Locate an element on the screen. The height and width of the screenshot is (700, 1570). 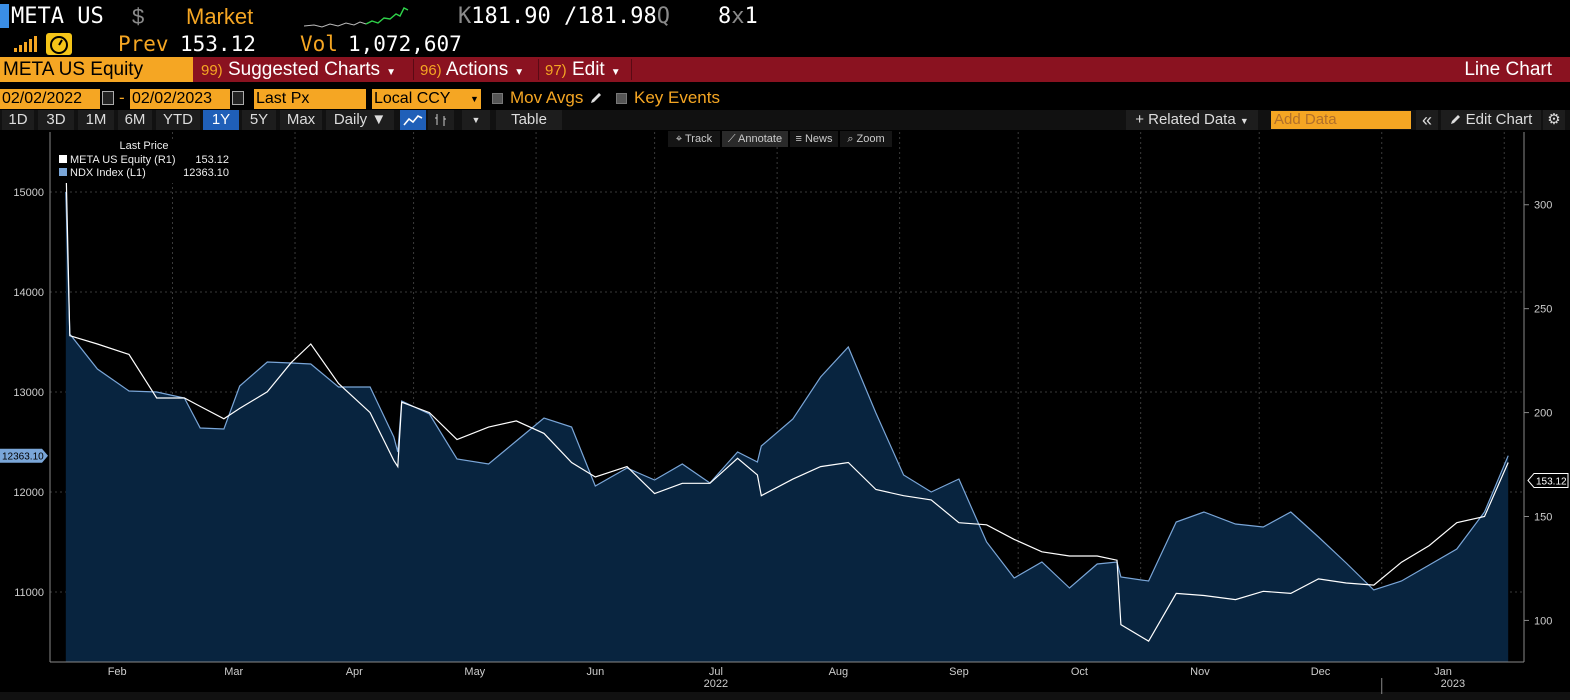
period-max-button: Max is located at coordinates (301, 120).